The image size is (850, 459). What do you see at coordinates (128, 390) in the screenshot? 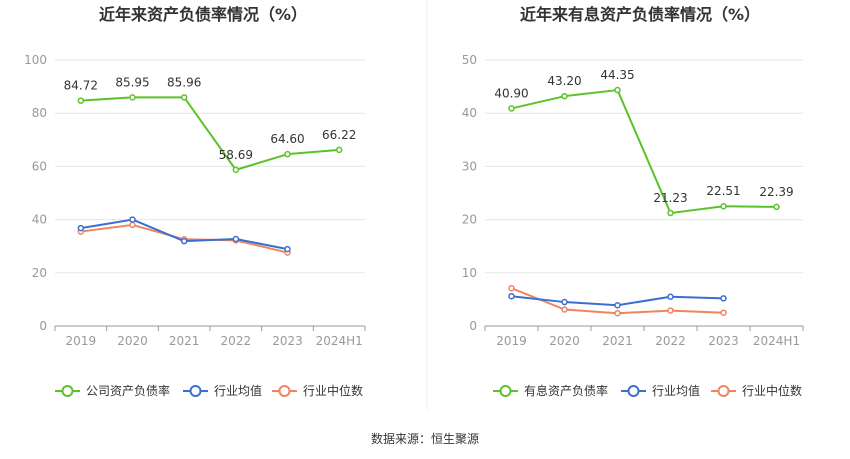
I see `legend-label: 公司资产负债率` at bounding box center [128, 390].